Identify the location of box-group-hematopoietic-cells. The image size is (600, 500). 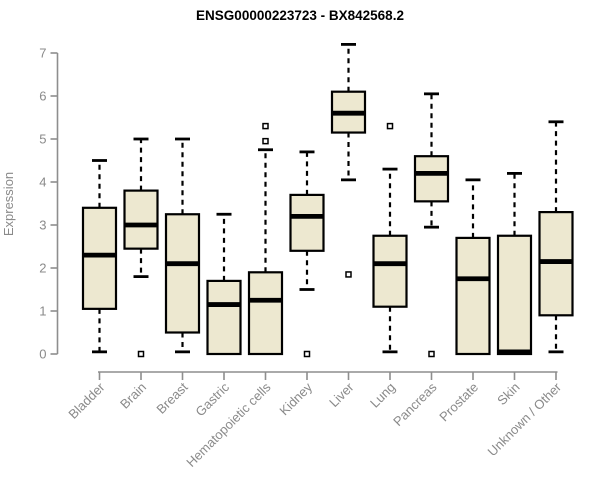
(265, 239).